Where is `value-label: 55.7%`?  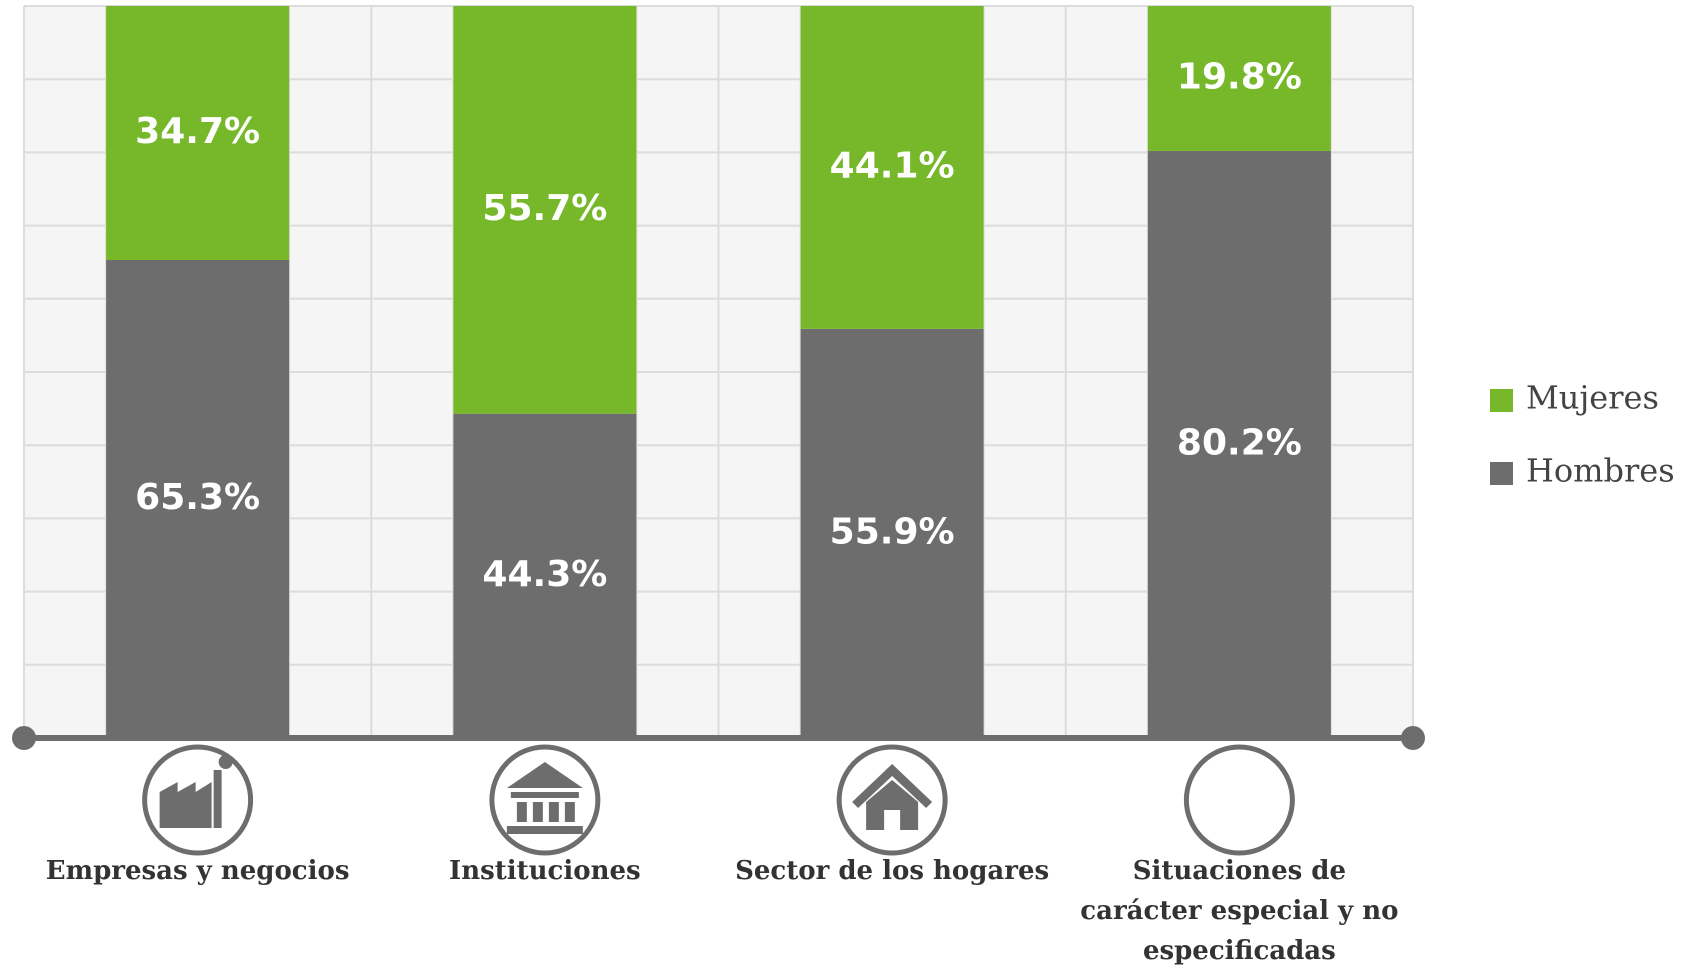
value-label: 55.7% is located at coordinates (544, 208).